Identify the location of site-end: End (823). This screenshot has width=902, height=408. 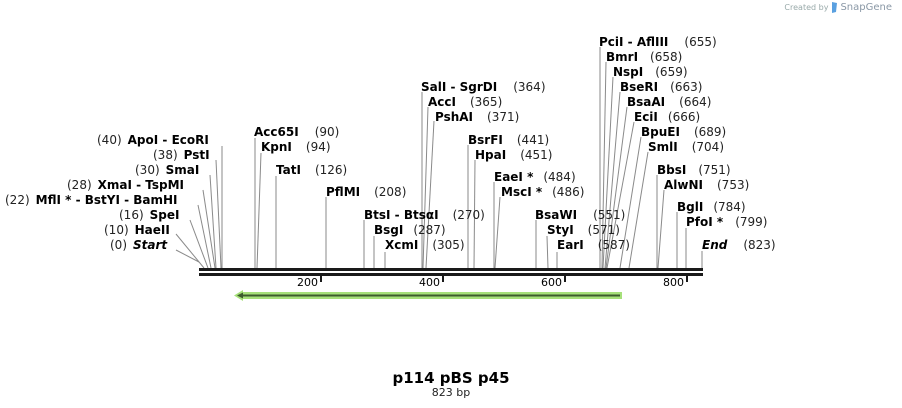
(739, 245).